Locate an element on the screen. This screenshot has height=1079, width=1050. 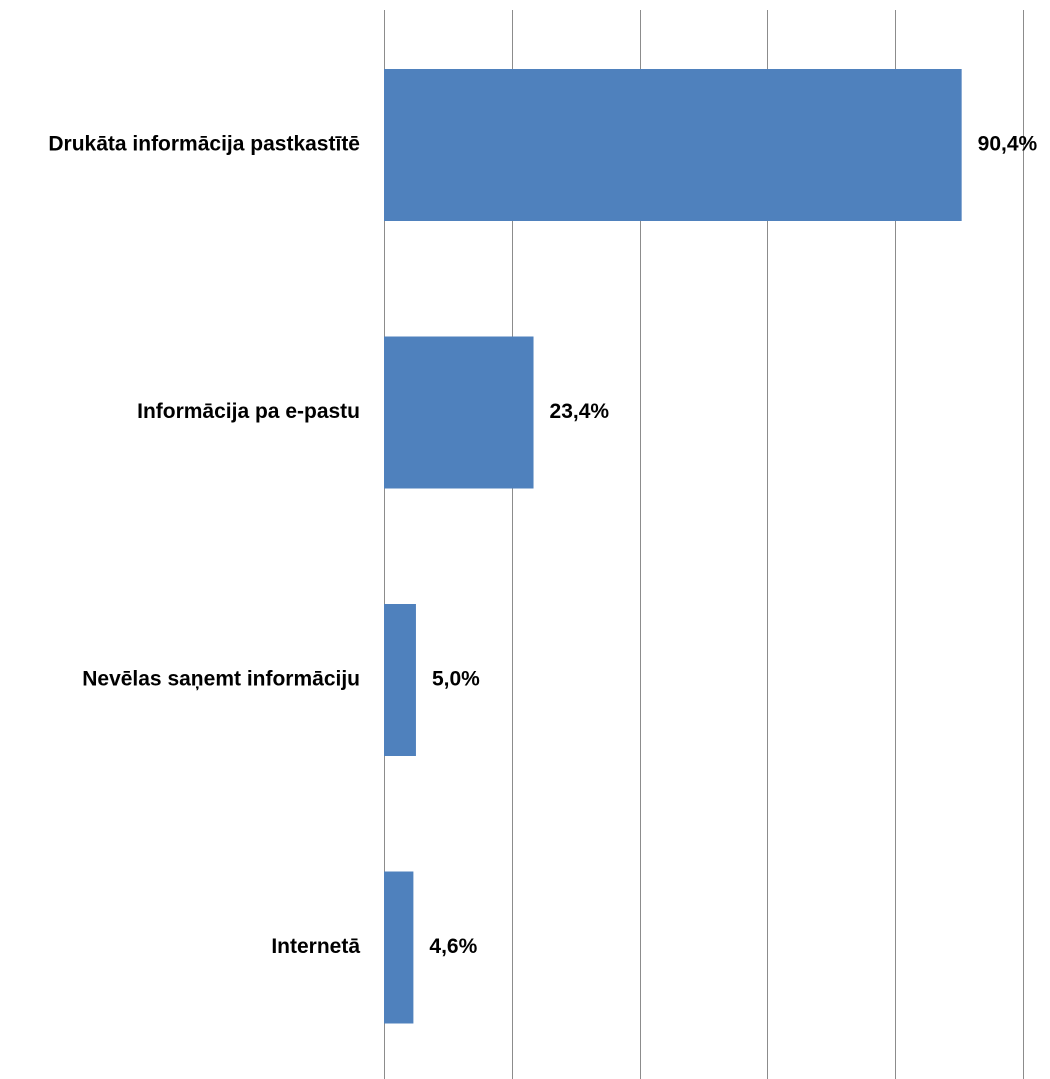
value-label-2: 5,0% is located at coordinates (456, 679).